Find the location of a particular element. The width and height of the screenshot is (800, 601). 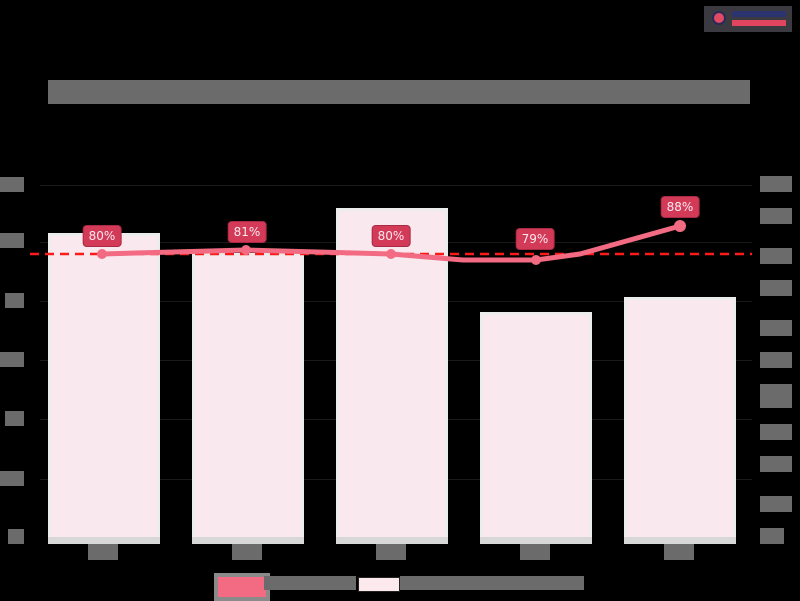

chart-title is located at coordinates (399, 92).